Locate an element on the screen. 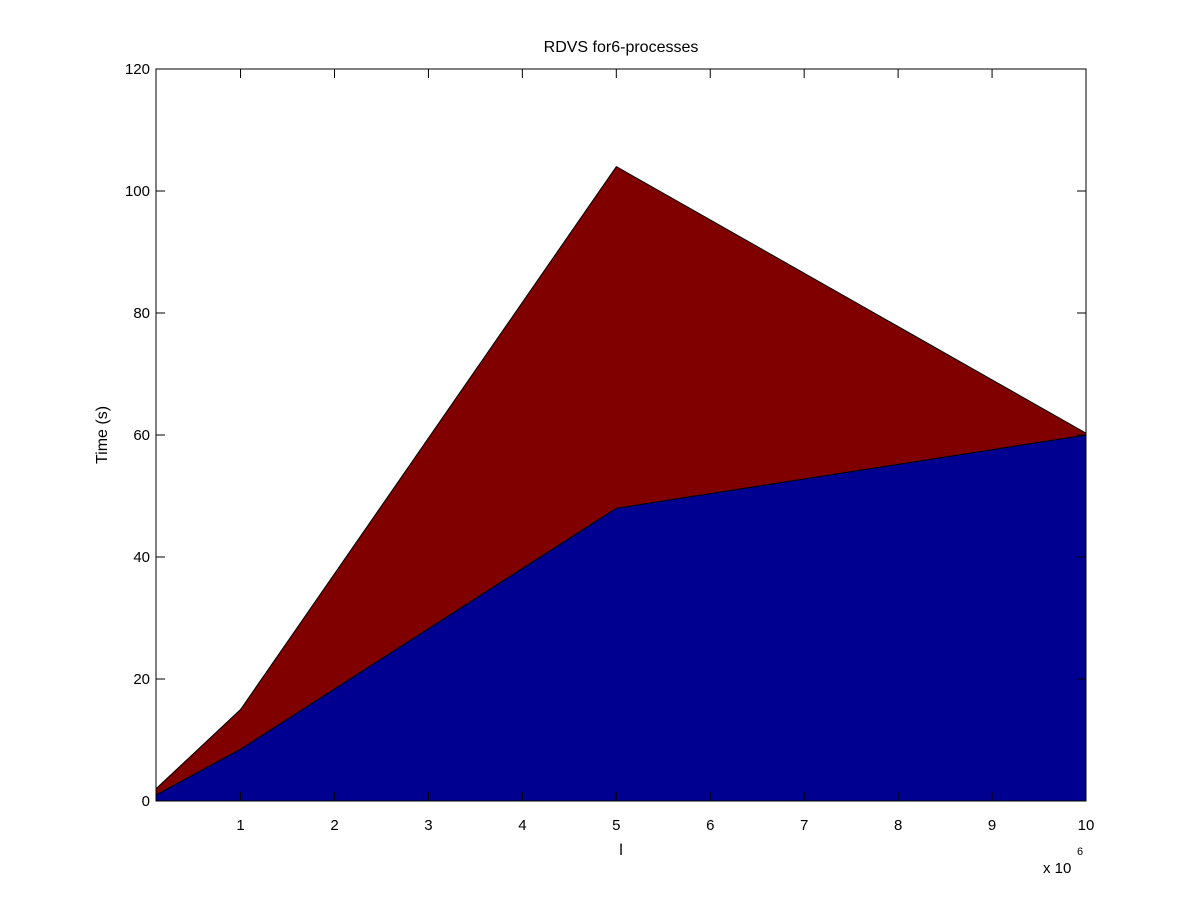 The width and height of the screenshot is (1200, 905). x-tick-label: 3 is located at coordinates (428, 825).